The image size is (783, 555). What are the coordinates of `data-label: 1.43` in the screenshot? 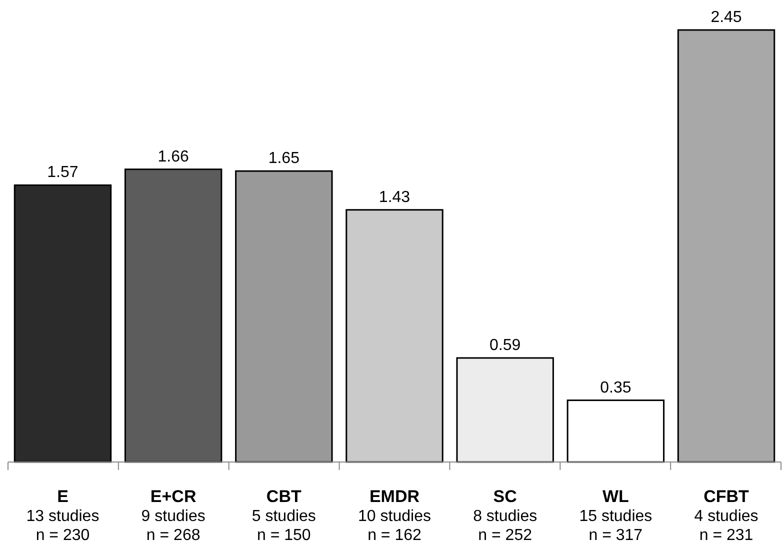 It's located at (394, 197).